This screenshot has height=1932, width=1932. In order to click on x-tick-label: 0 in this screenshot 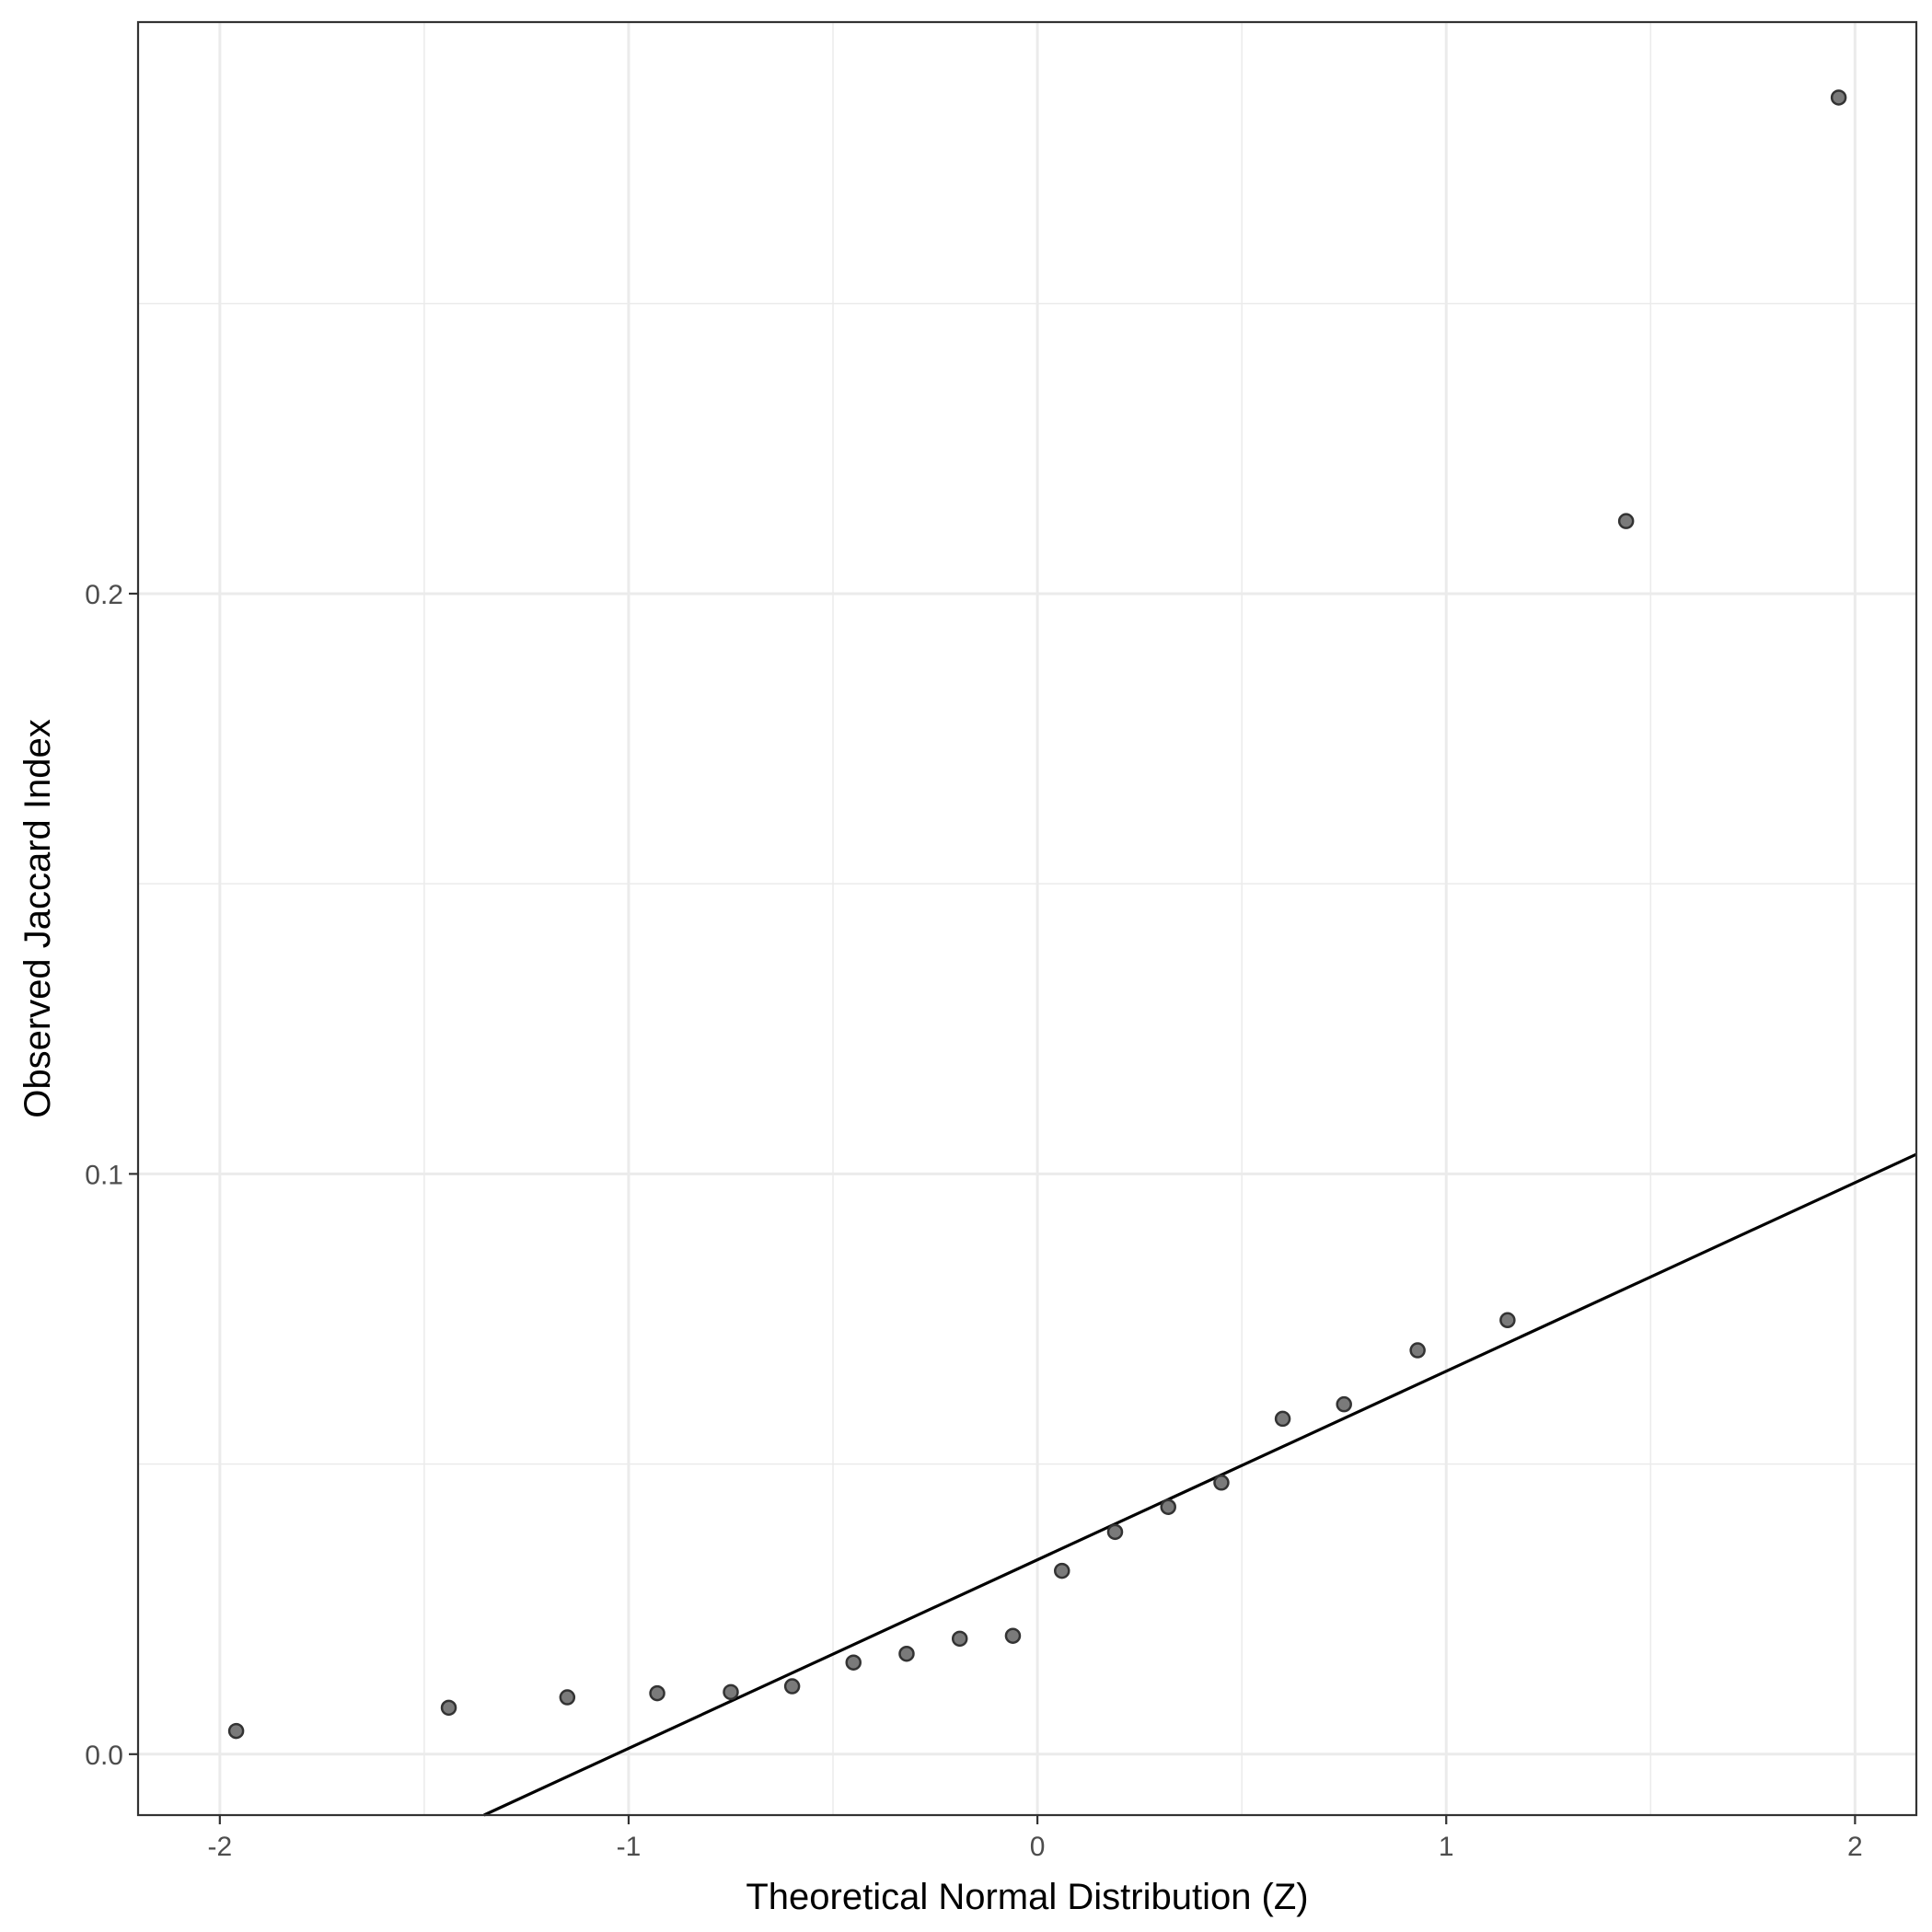, I will do `click(1038, 1847)`.